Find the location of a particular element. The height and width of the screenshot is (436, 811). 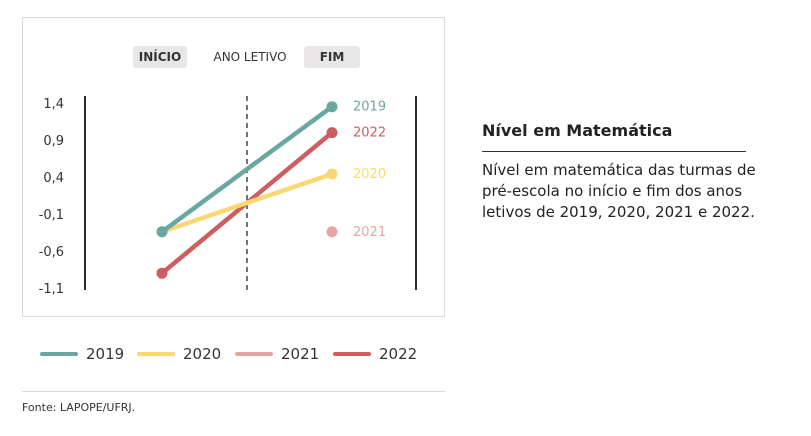

legend-swatch-2022 is located at coordinates (352, 354).